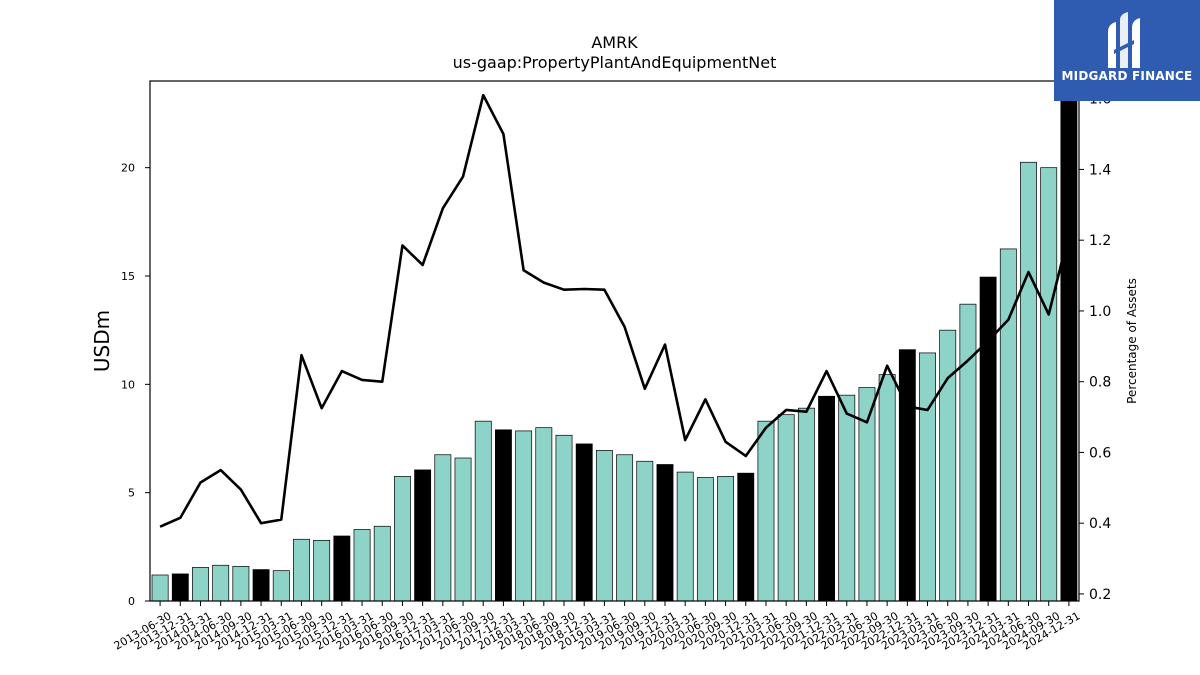  Describe the element at coordinates (1095, 347) in the screenshot. I see `y-axis-right: 0.20.40.60.81.01.21.41.6` at that location.